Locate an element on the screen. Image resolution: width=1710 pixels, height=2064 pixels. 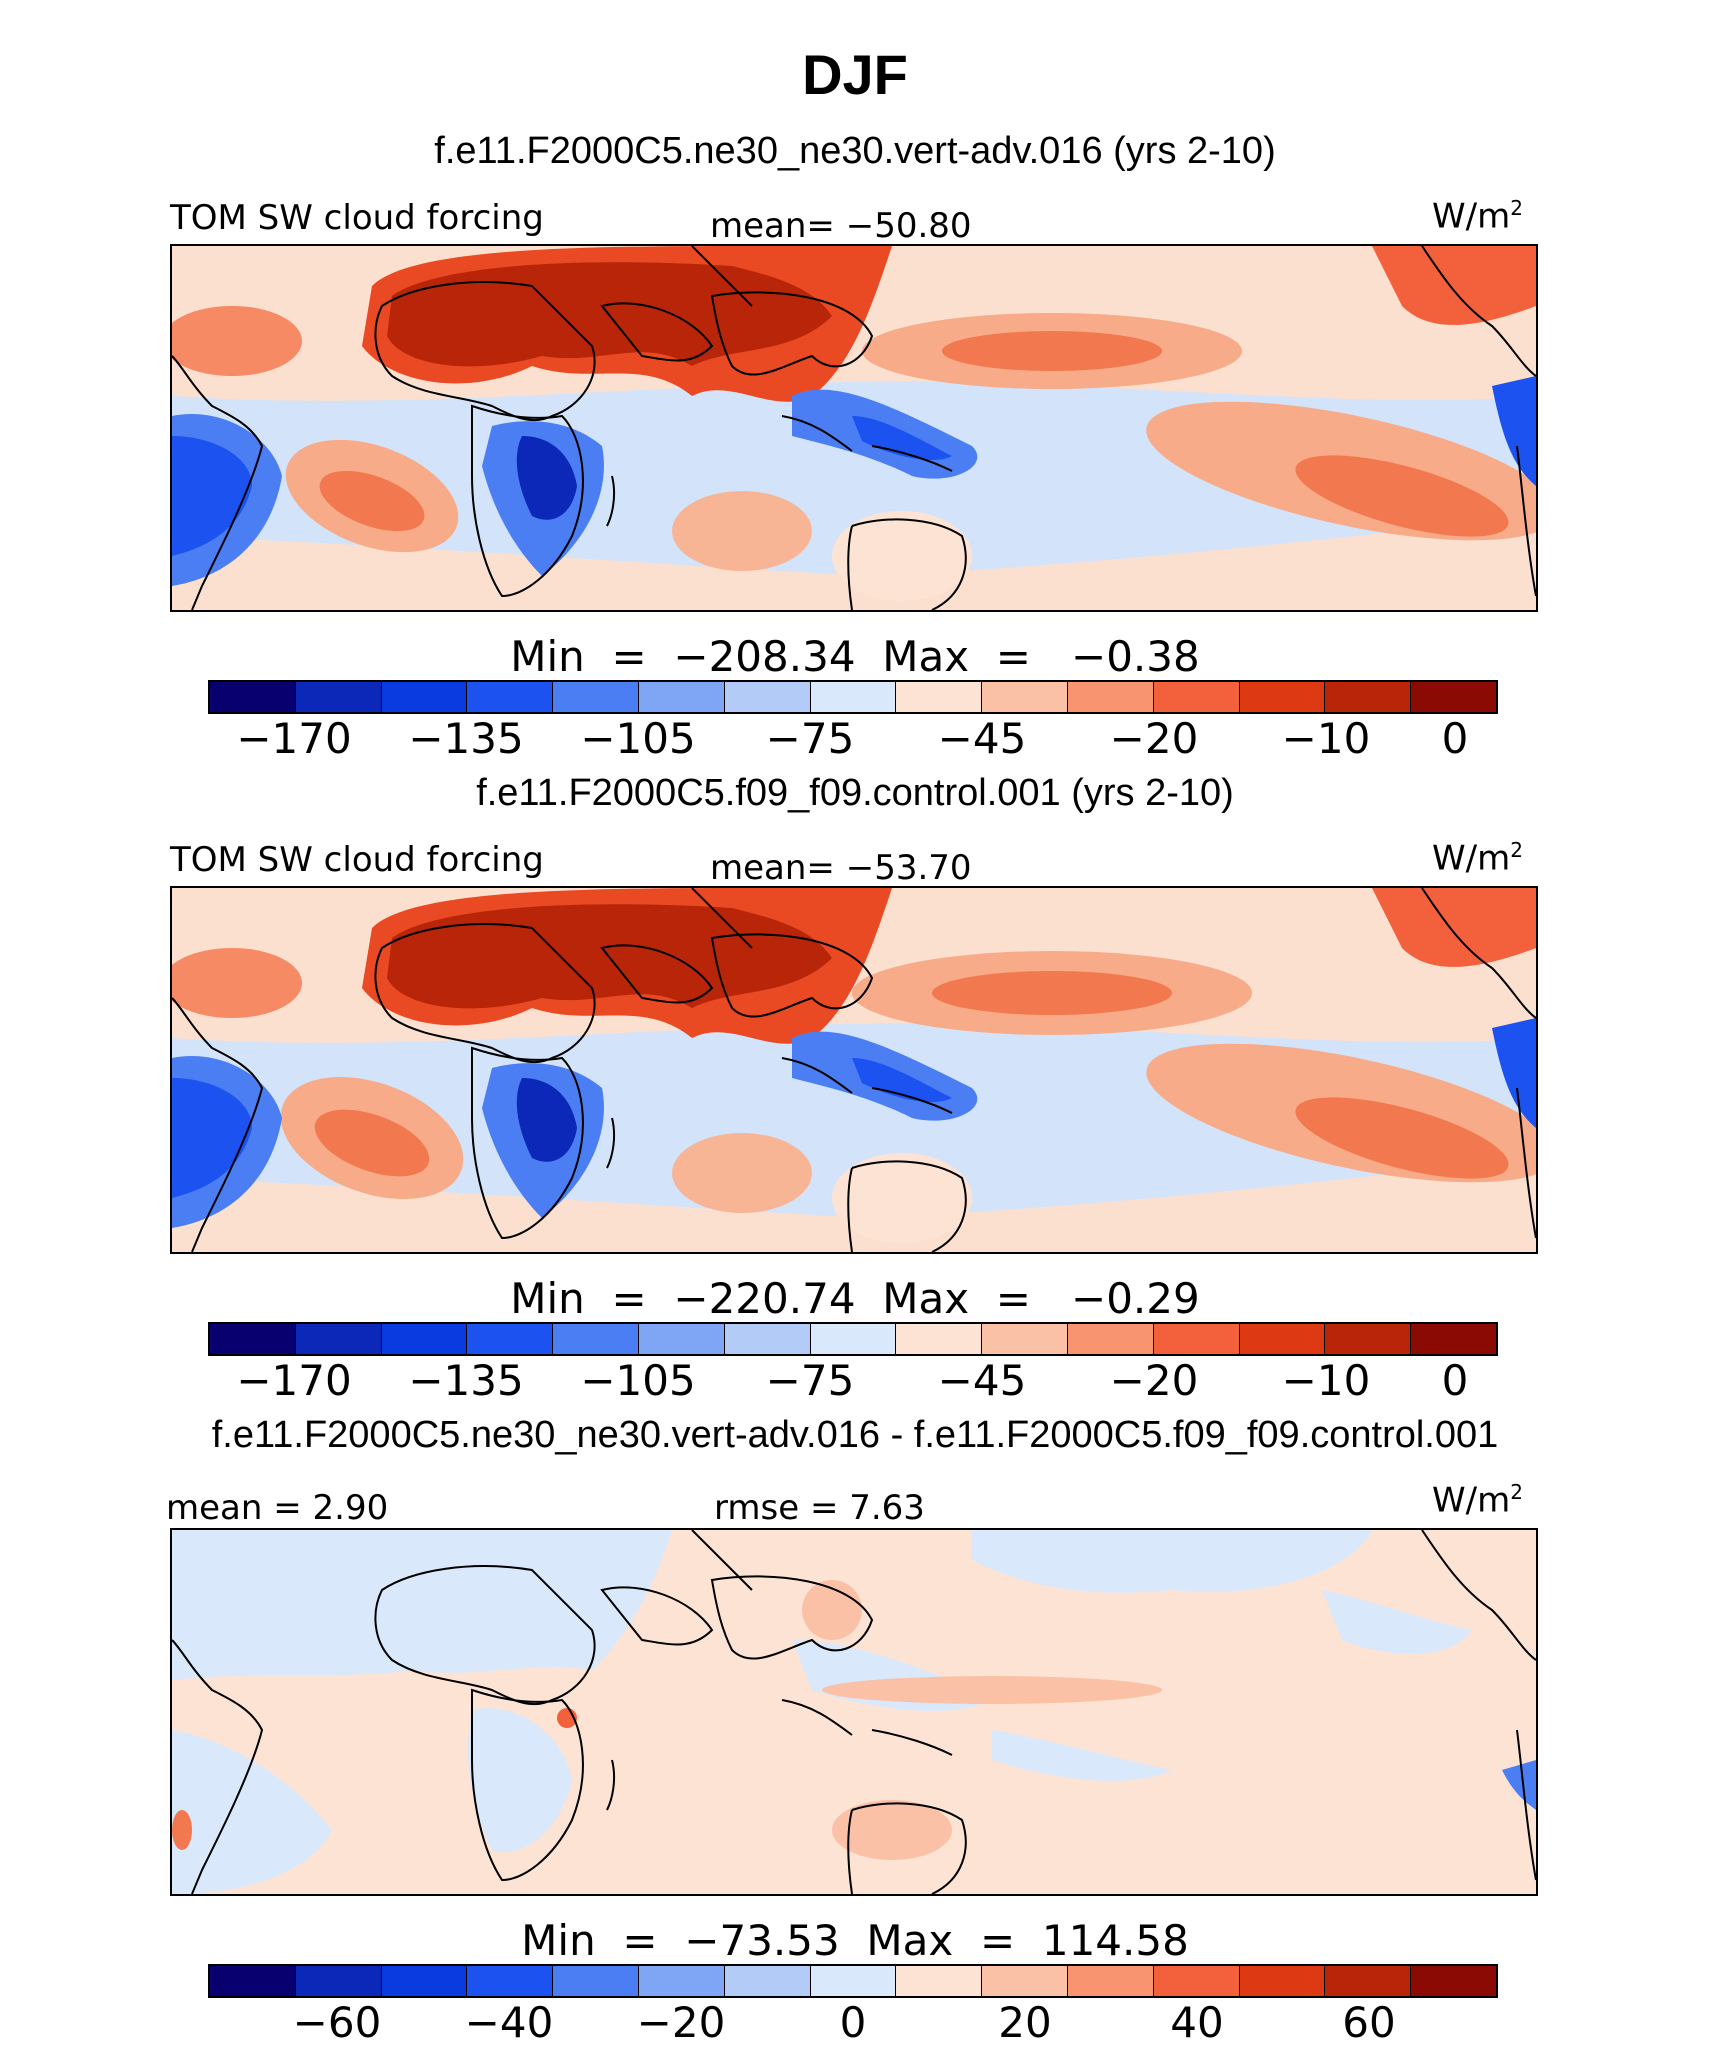
panel-1-units: W/m2 is located at coordinates (1477, 216).